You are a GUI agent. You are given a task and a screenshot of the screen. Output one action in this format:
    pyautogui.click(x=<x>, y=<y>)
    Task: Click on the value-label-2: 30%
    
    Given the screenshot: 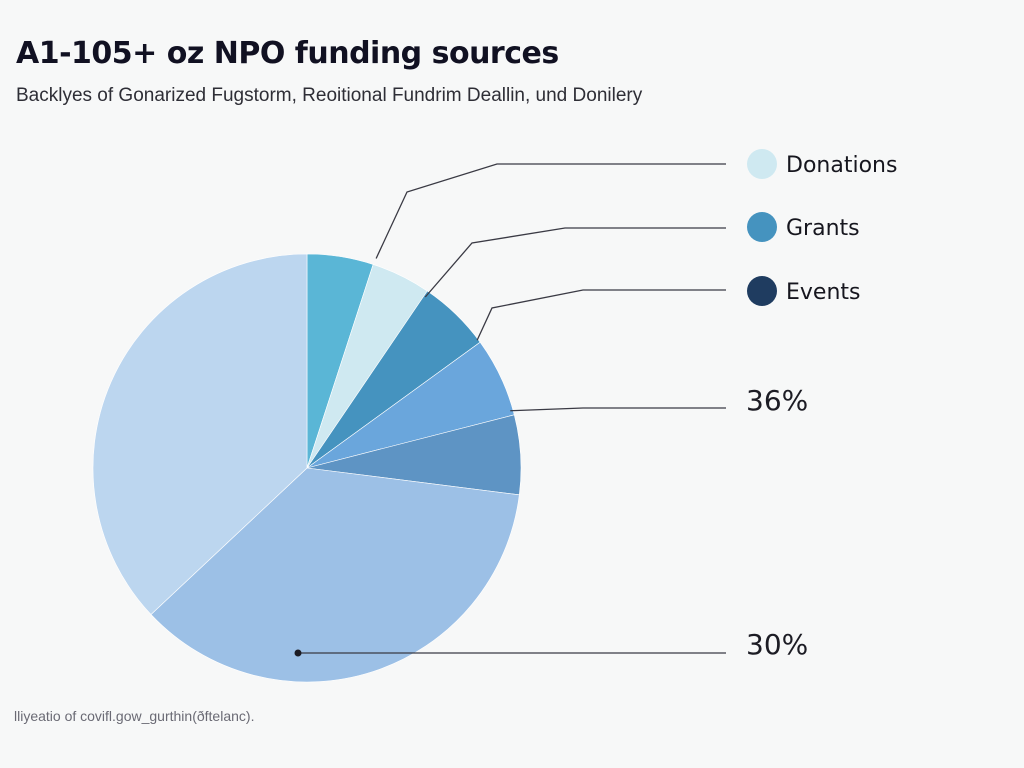 What is the action you would take?
    pyautogui.click(x=777, y=644)
    